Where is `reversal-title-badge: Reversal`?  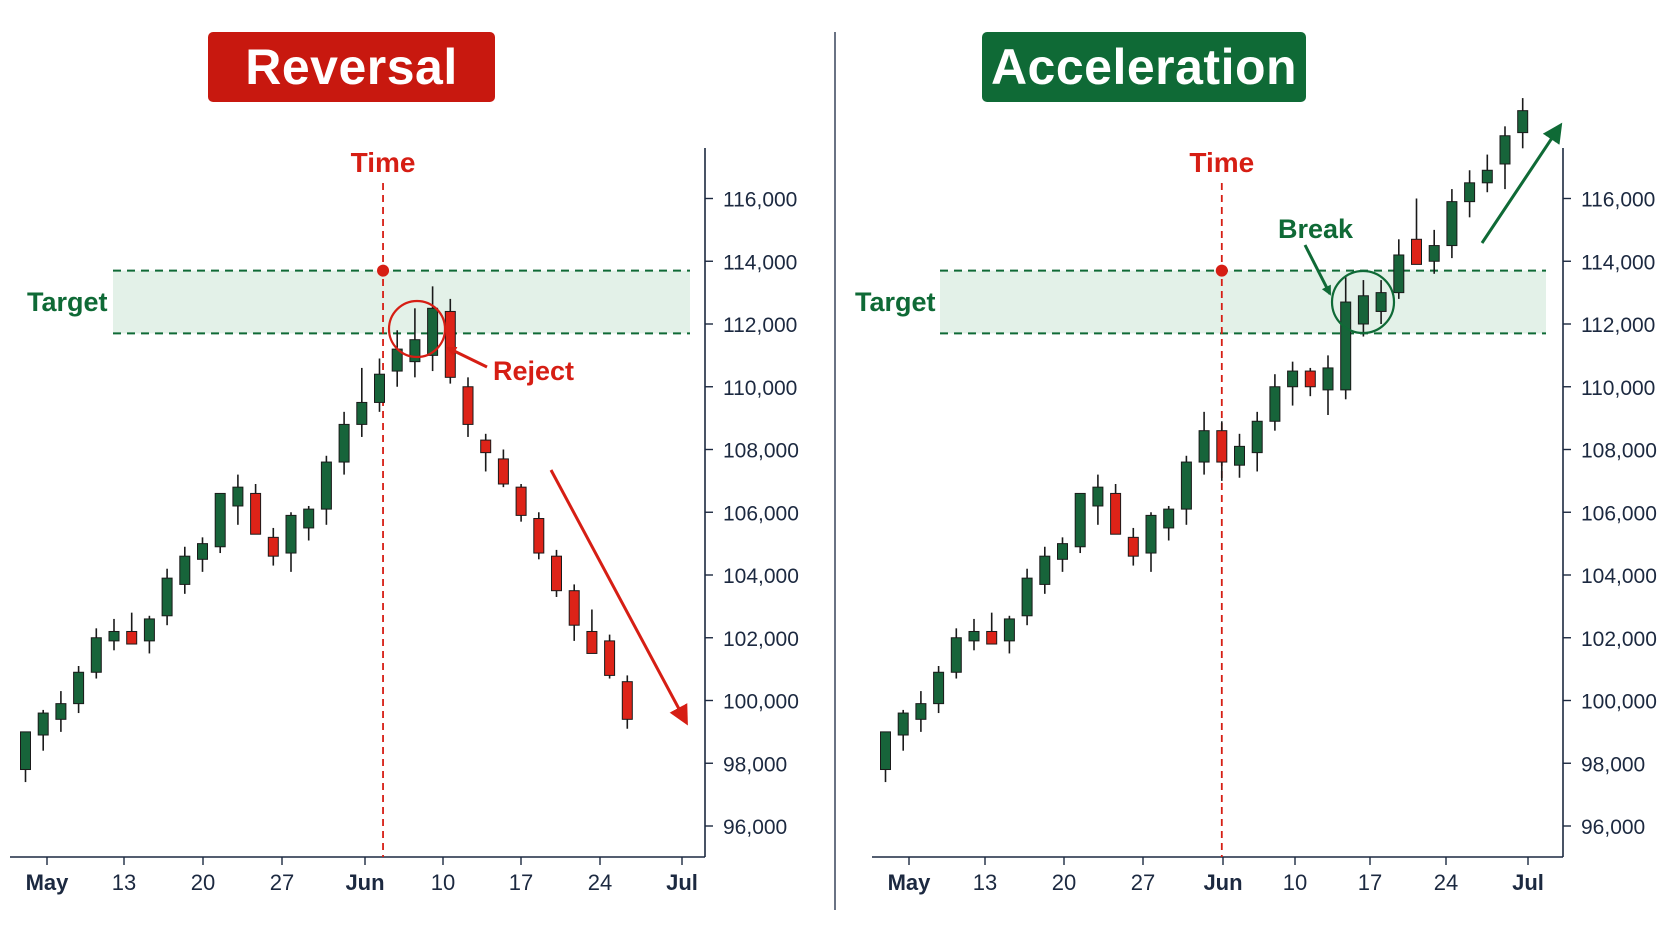 reversal-title-badge: Reversal is located at coordinates (351, 67).